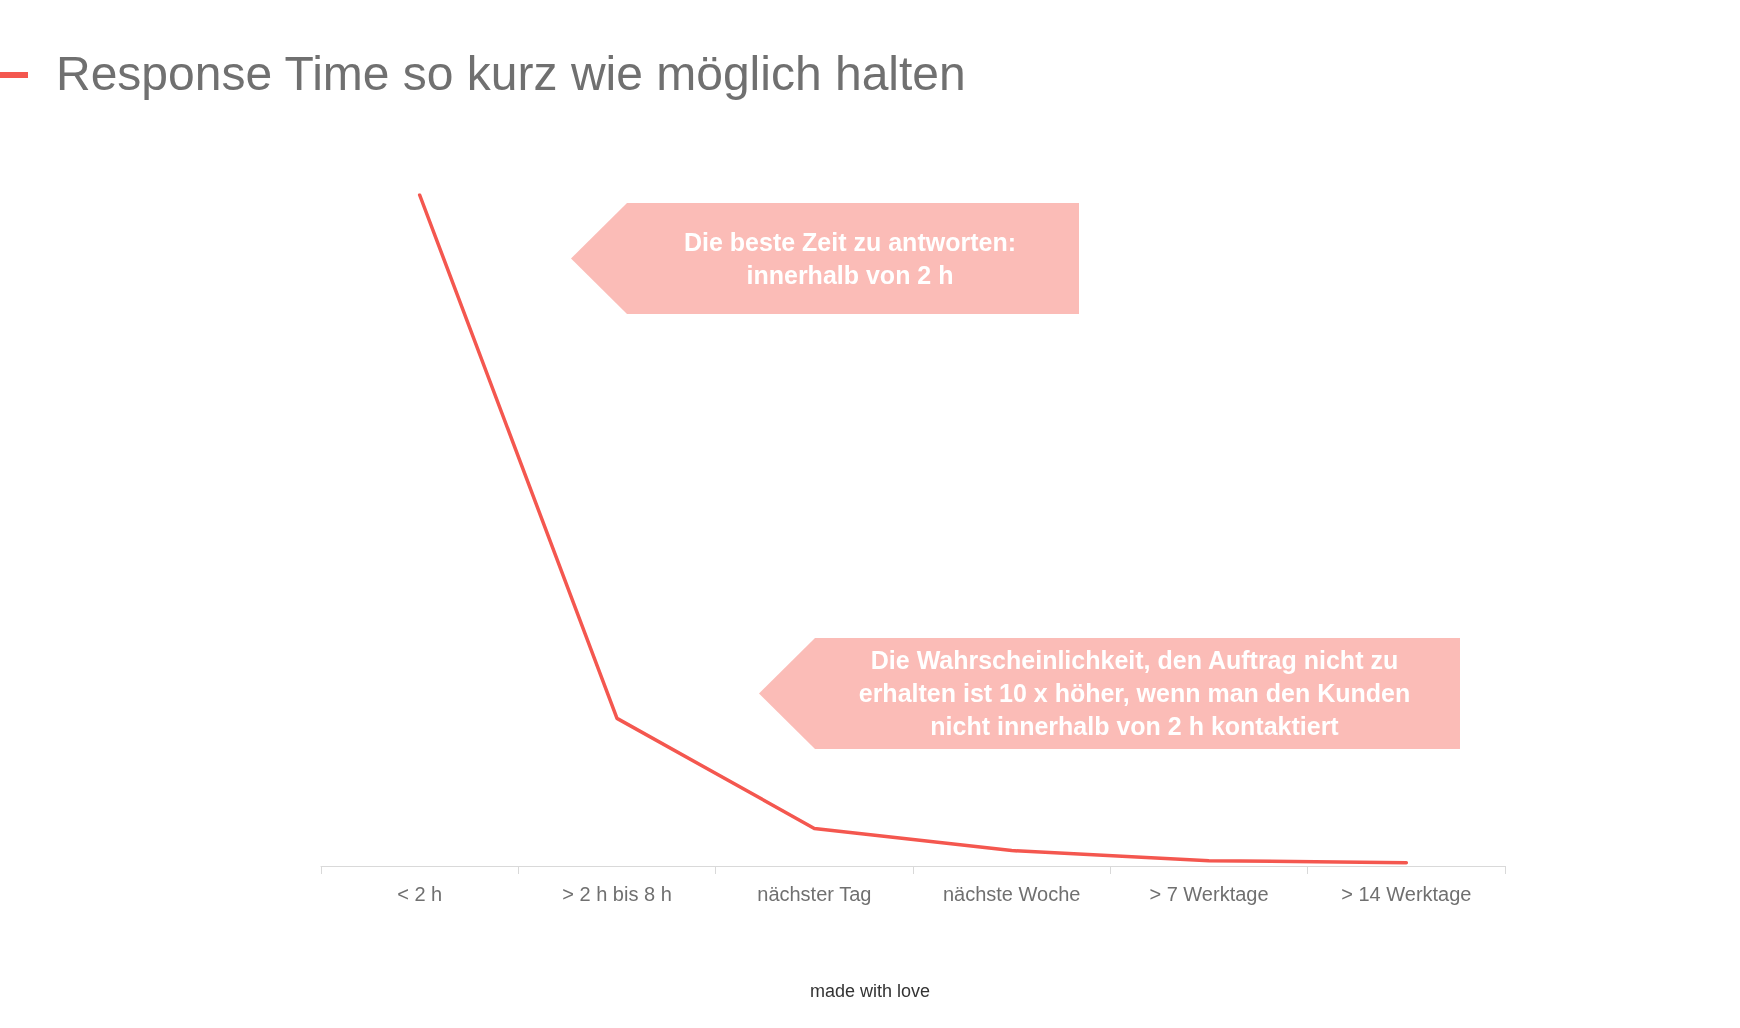 The height and width of the screenshot is (1028, 1740). What do you see at coordinates (1406, 894) in the screenshot?
I see `x-tick-label: > 14 Werktage` at bounding box center [1406, 894].